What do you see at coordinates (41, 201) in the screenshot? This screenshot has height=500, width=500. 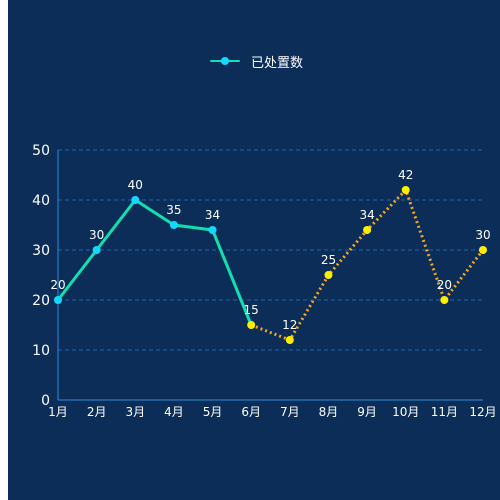 I see `y-tick-label: 40` at bounding box center [41, 201].